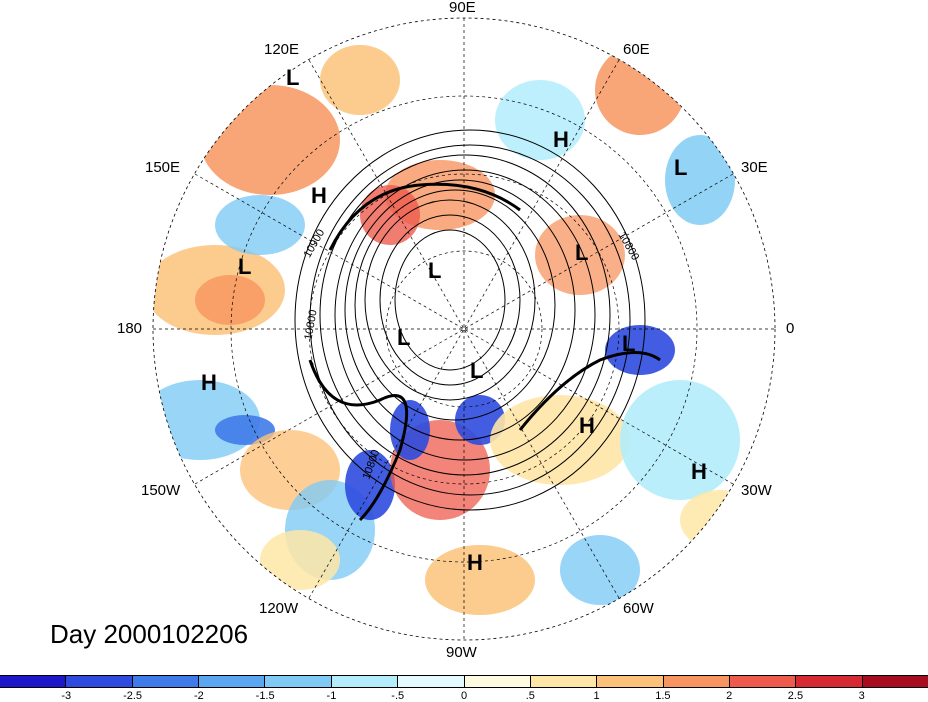 This screenshot has height=702, width=928. I want to click on longitude-label-120e: 120E, so click(282, 49).